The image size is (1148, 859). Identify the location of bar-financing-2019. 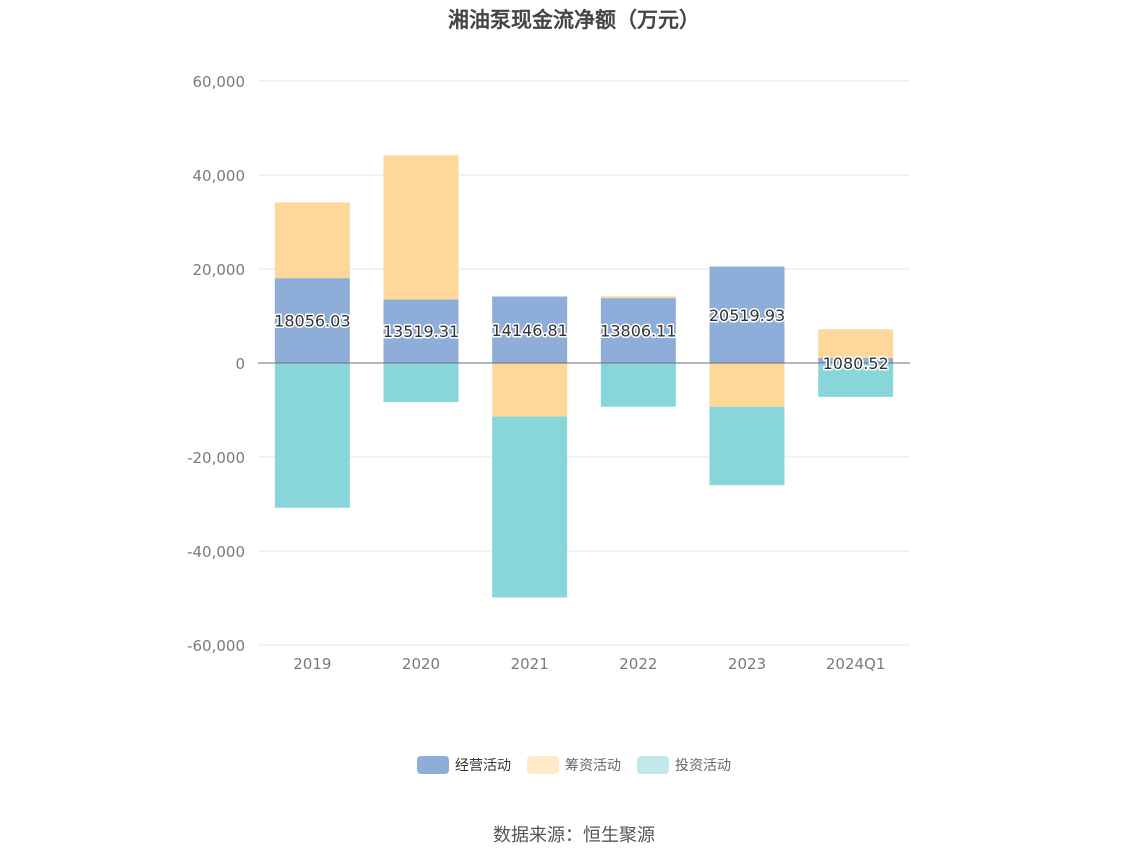
(312, 240).